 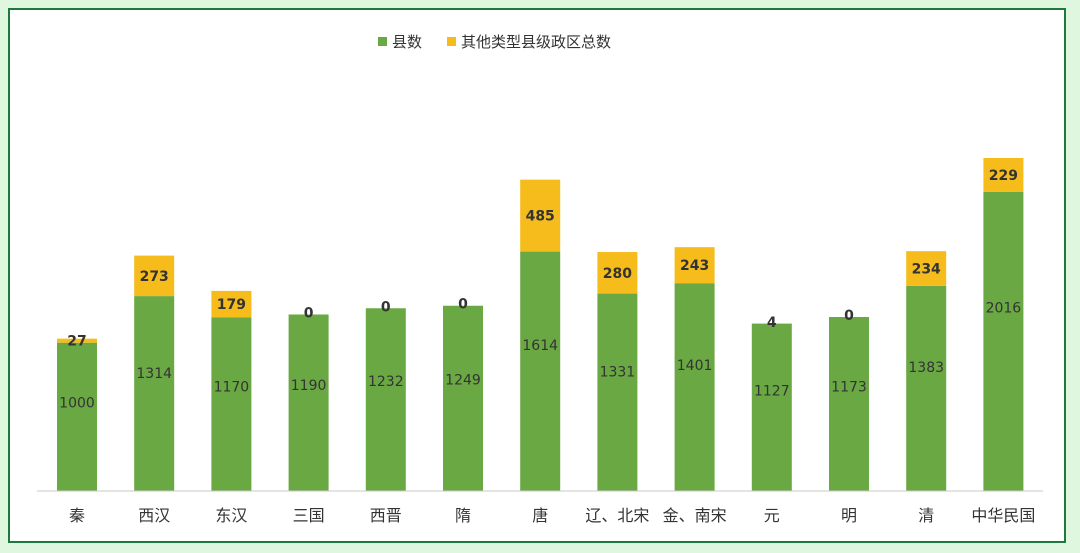 I want to click on x-tick-label-12: 中华民国, so click(x=1003, y=515).